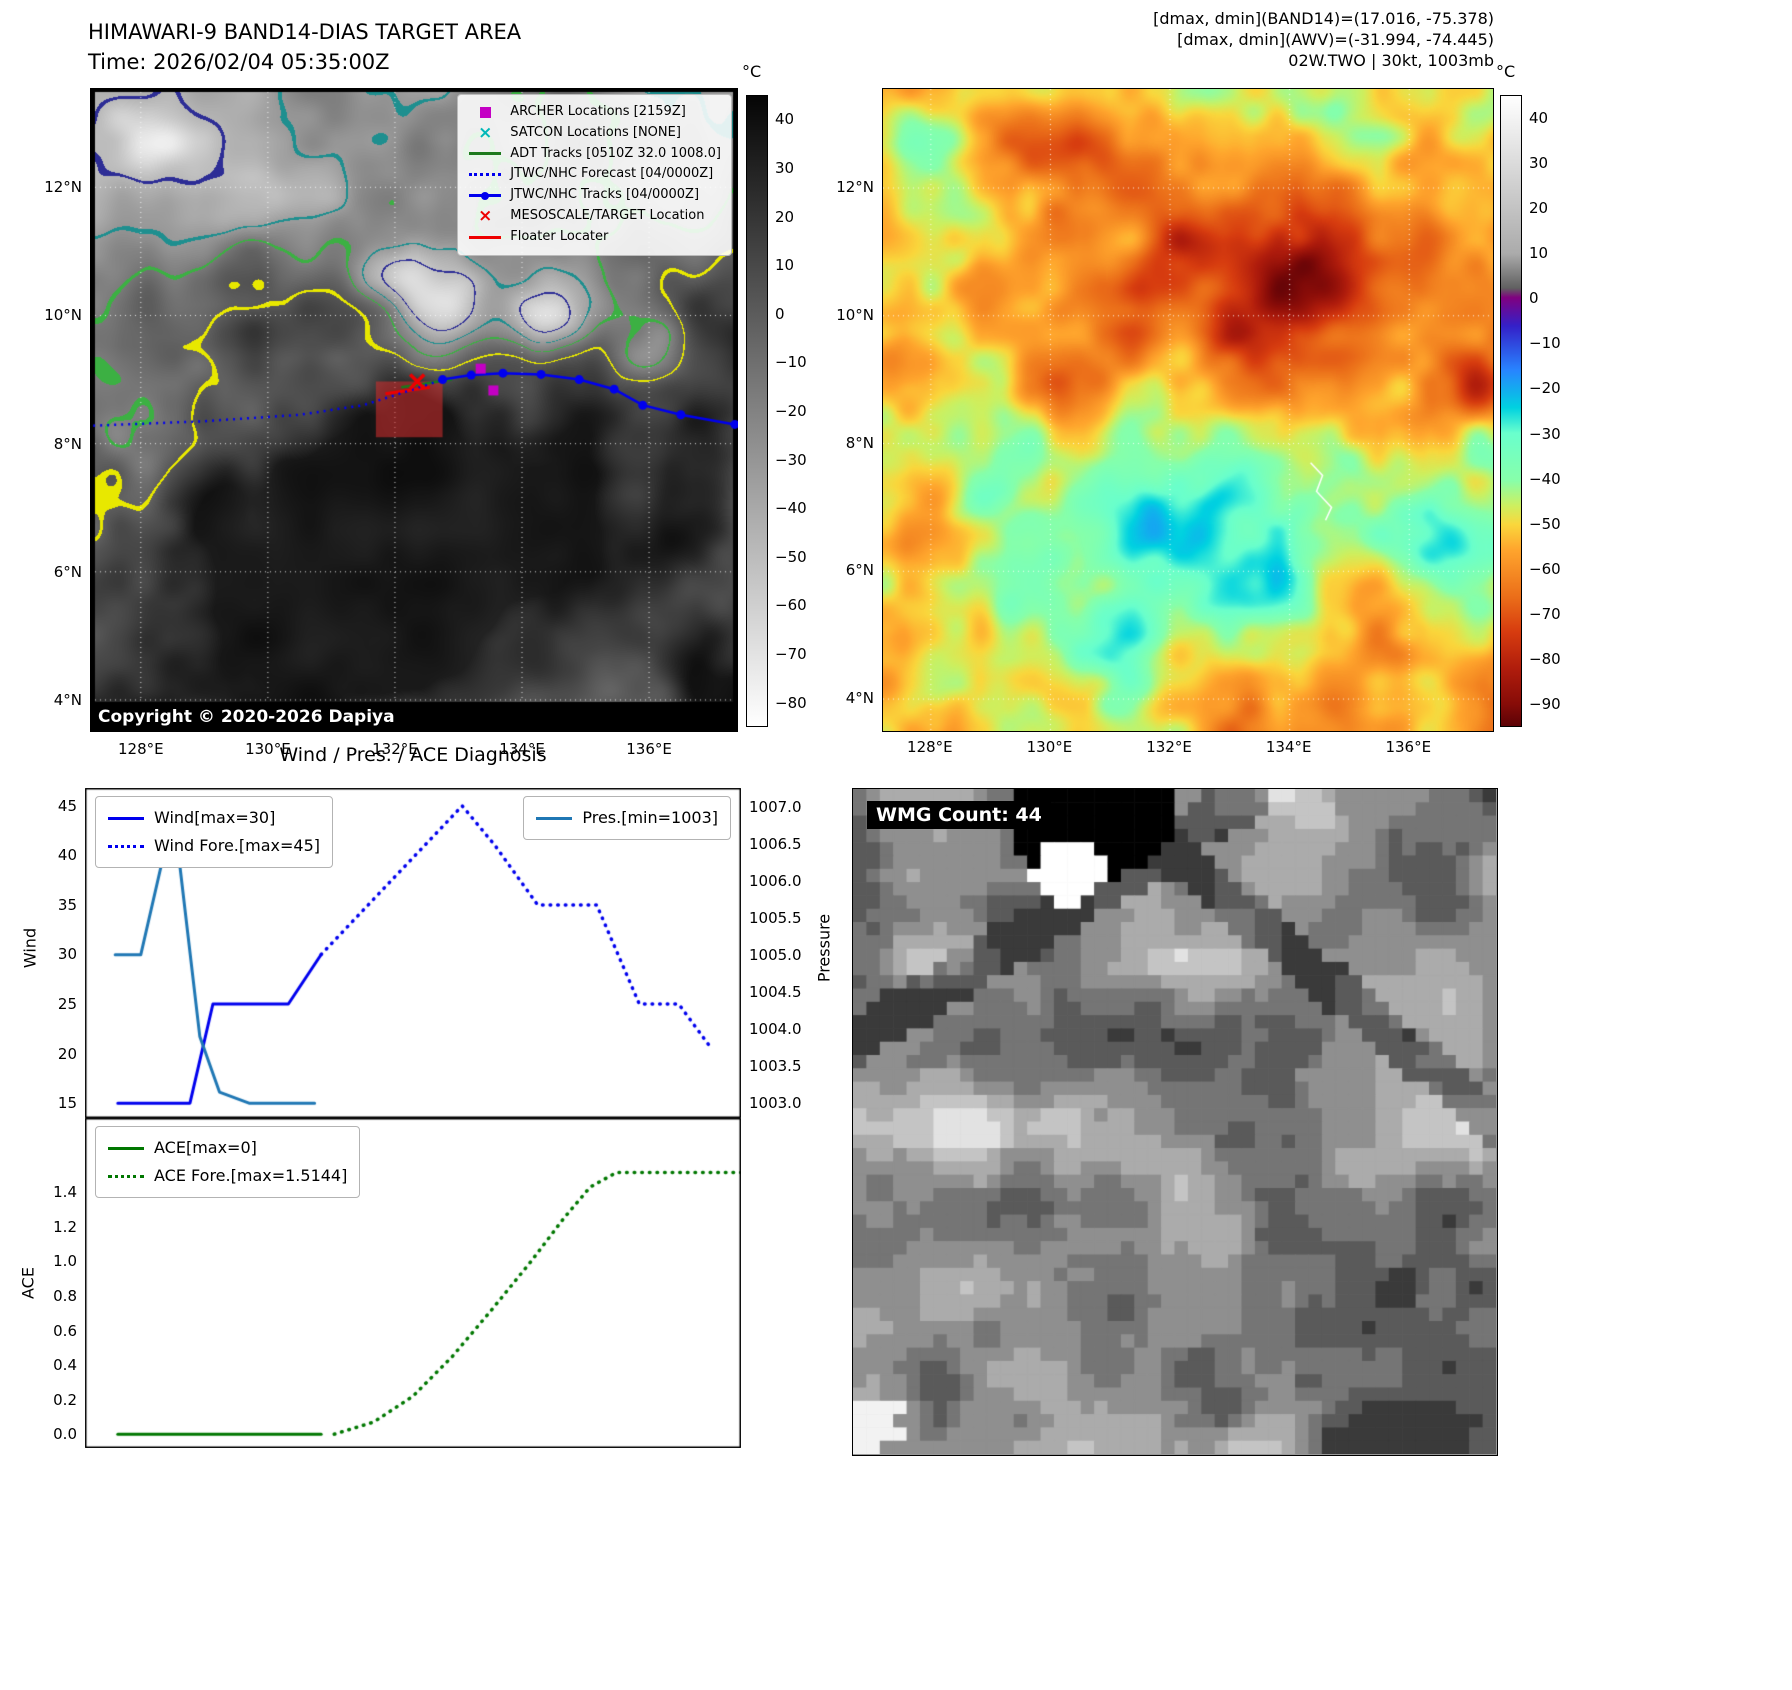  What do you see at coordinates (1545, 433) in the screenshot?
I see `awv-cbtick: −30` at bounding box center [1545, 433].